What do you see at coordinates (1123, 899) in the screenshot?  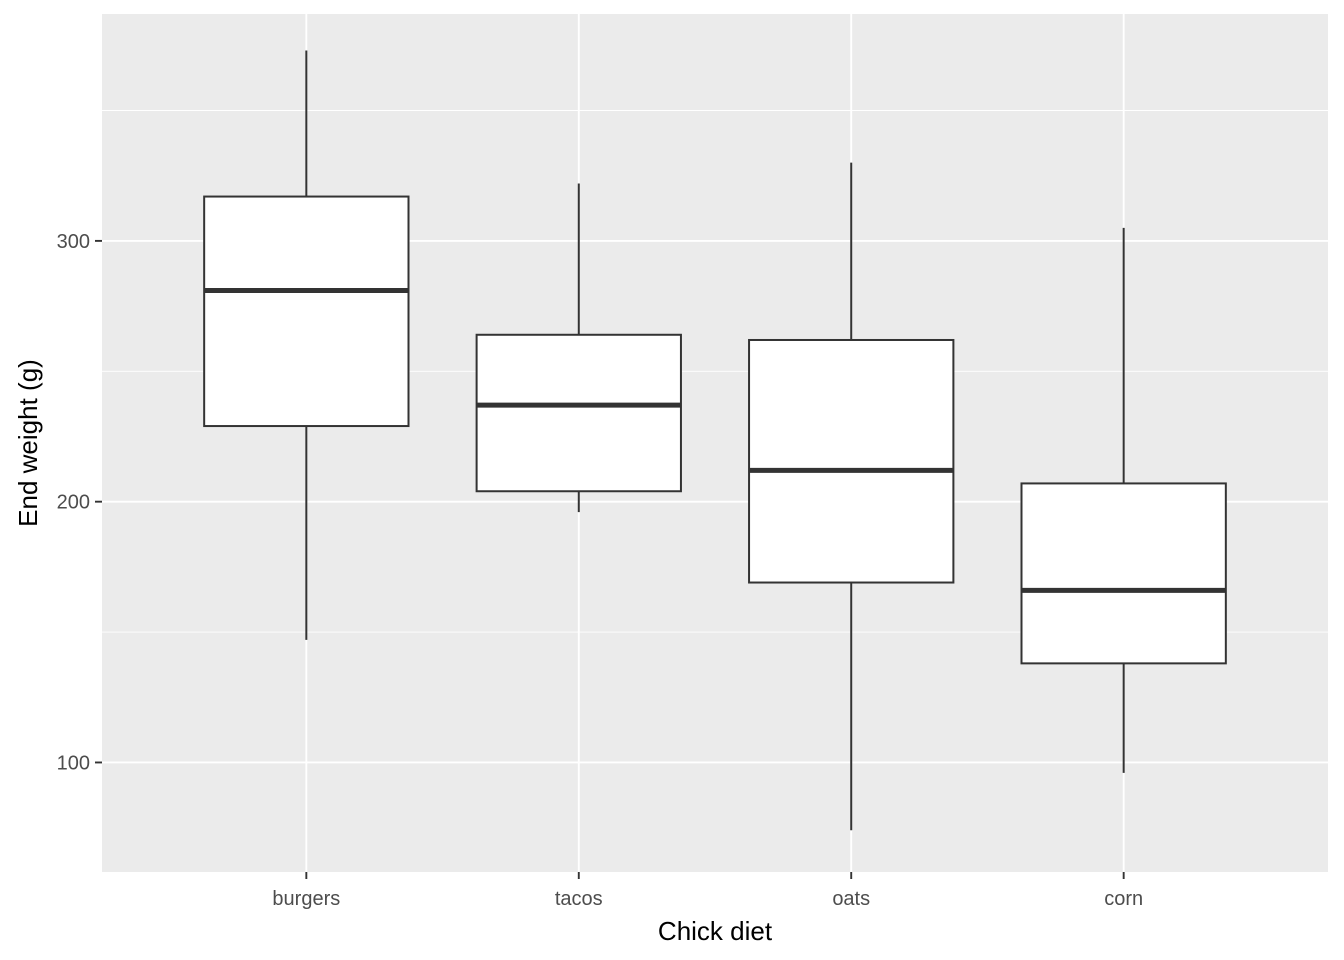 I see `x-tick-label-corn: corn` at bounding box center [1123, 899].